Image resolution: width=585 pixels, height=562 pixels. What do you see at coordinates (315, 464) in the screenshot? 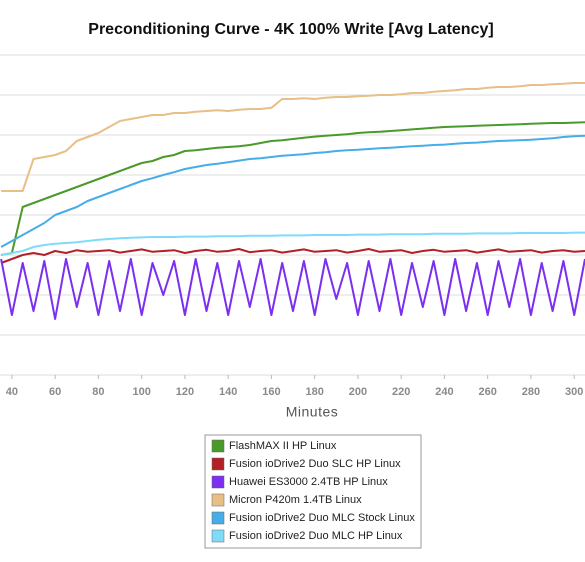
I see `legend-label: Fusion ioDrive2 Duo SLC HP Linux` at bounding box center [315, 464].